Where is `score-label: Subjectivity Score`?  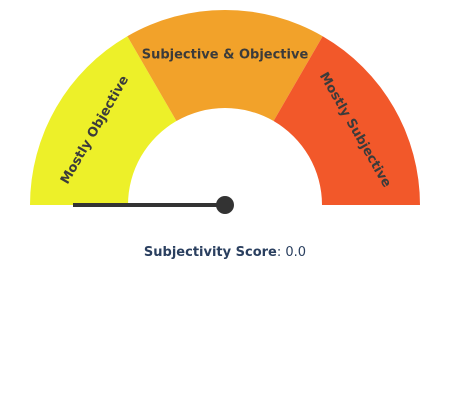 score-label: Subjectivity Score is located at coordinates (210, 252).